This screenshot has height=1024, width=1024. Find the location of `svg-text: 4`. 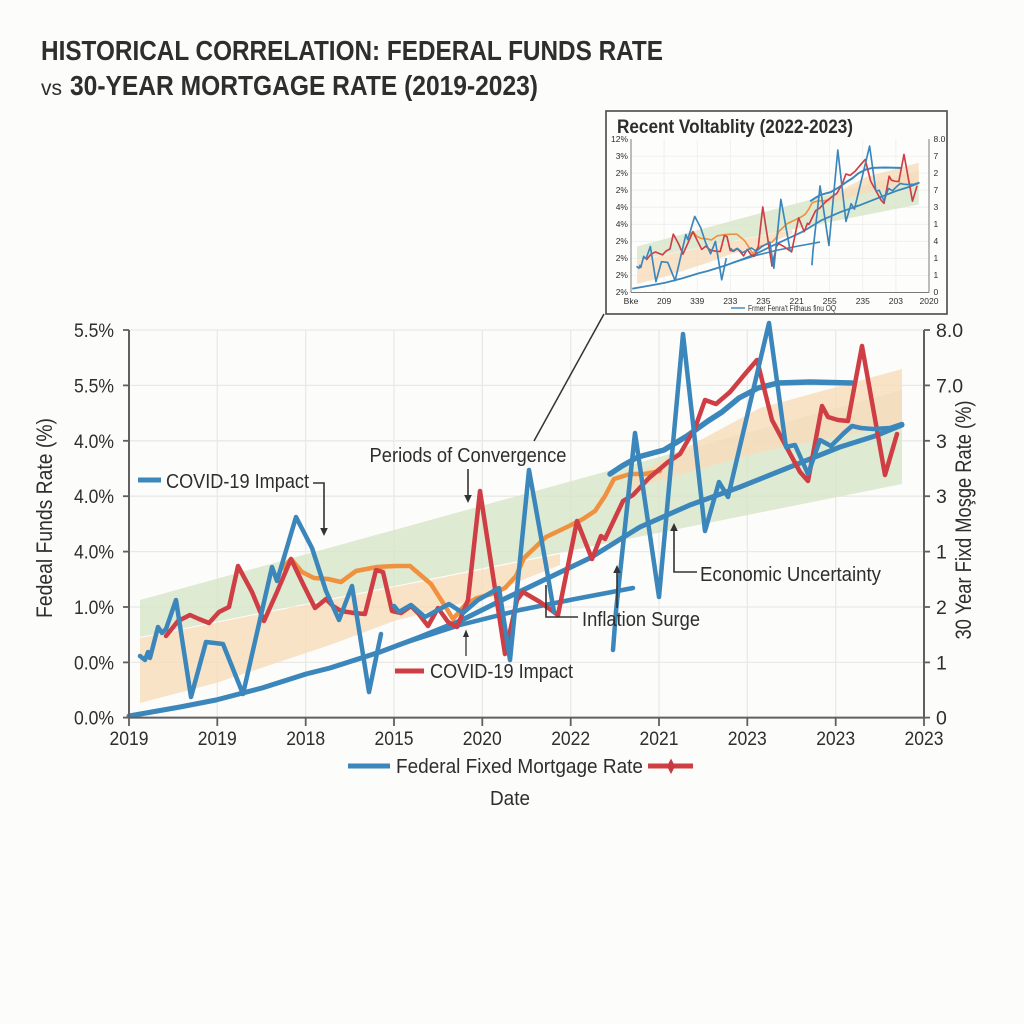

svg-text: 4 is located at coordinates (936, 241).